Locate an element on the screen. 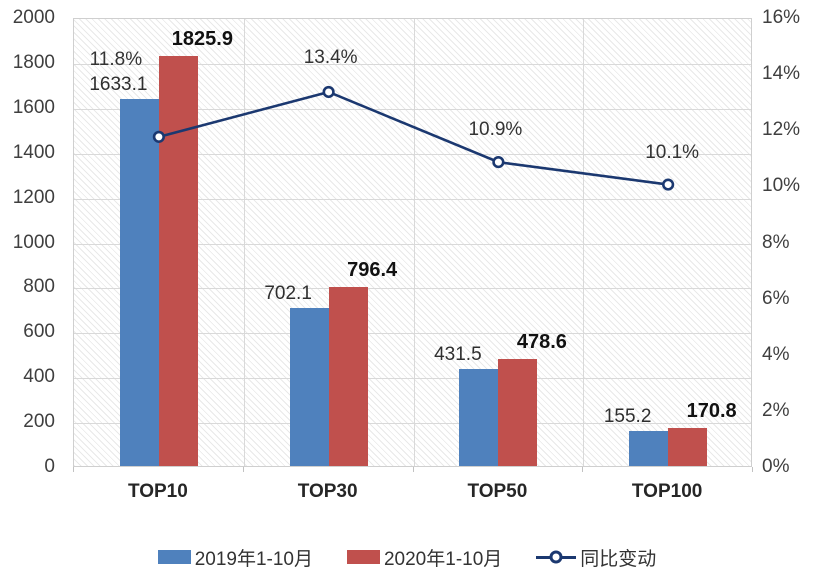 The width and height of the screenshot is (814, 574). x-axis-category-label: TOP30 is located at coordinates (327, 491).